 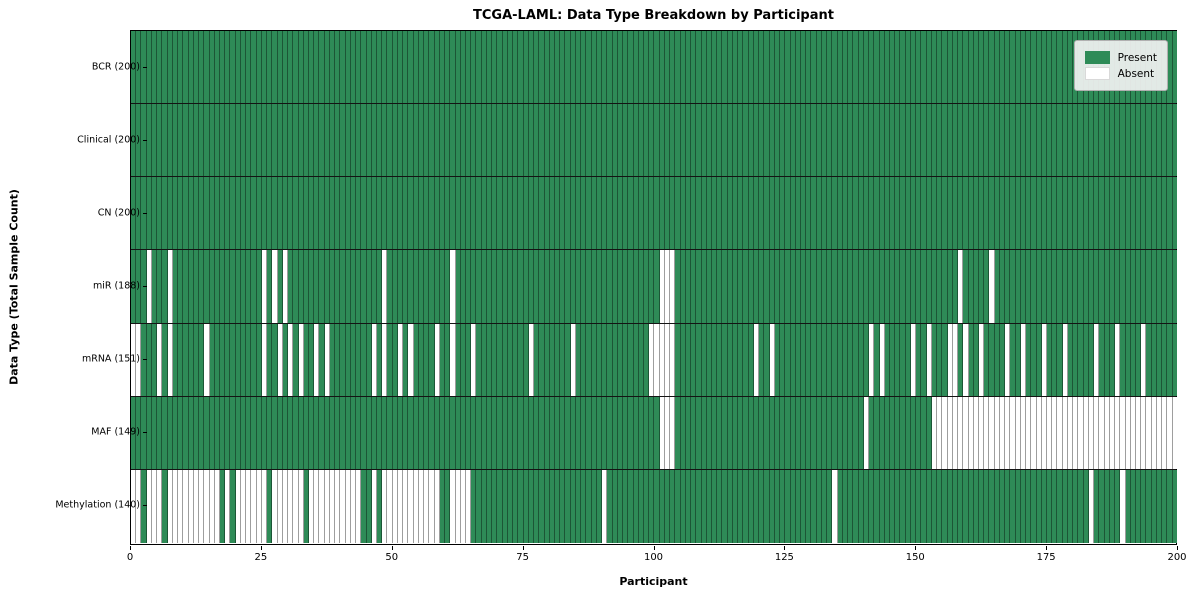 What do you see at coordinates (392, 557) in the screenshot?
I see `x-tick-label: 50` at bounding box center [392, 557].